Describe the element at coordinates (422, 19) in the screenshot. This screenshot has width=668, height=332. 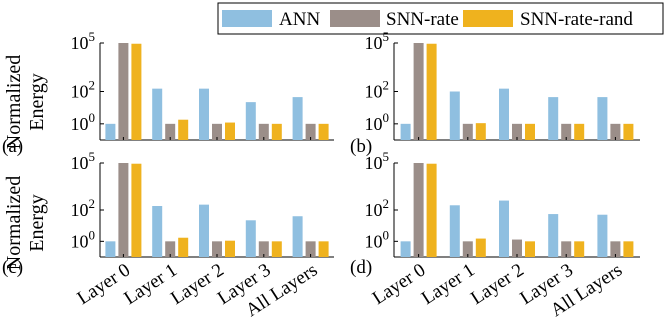
I see `legend-label-snn-rate: SNN-rate` at that location.